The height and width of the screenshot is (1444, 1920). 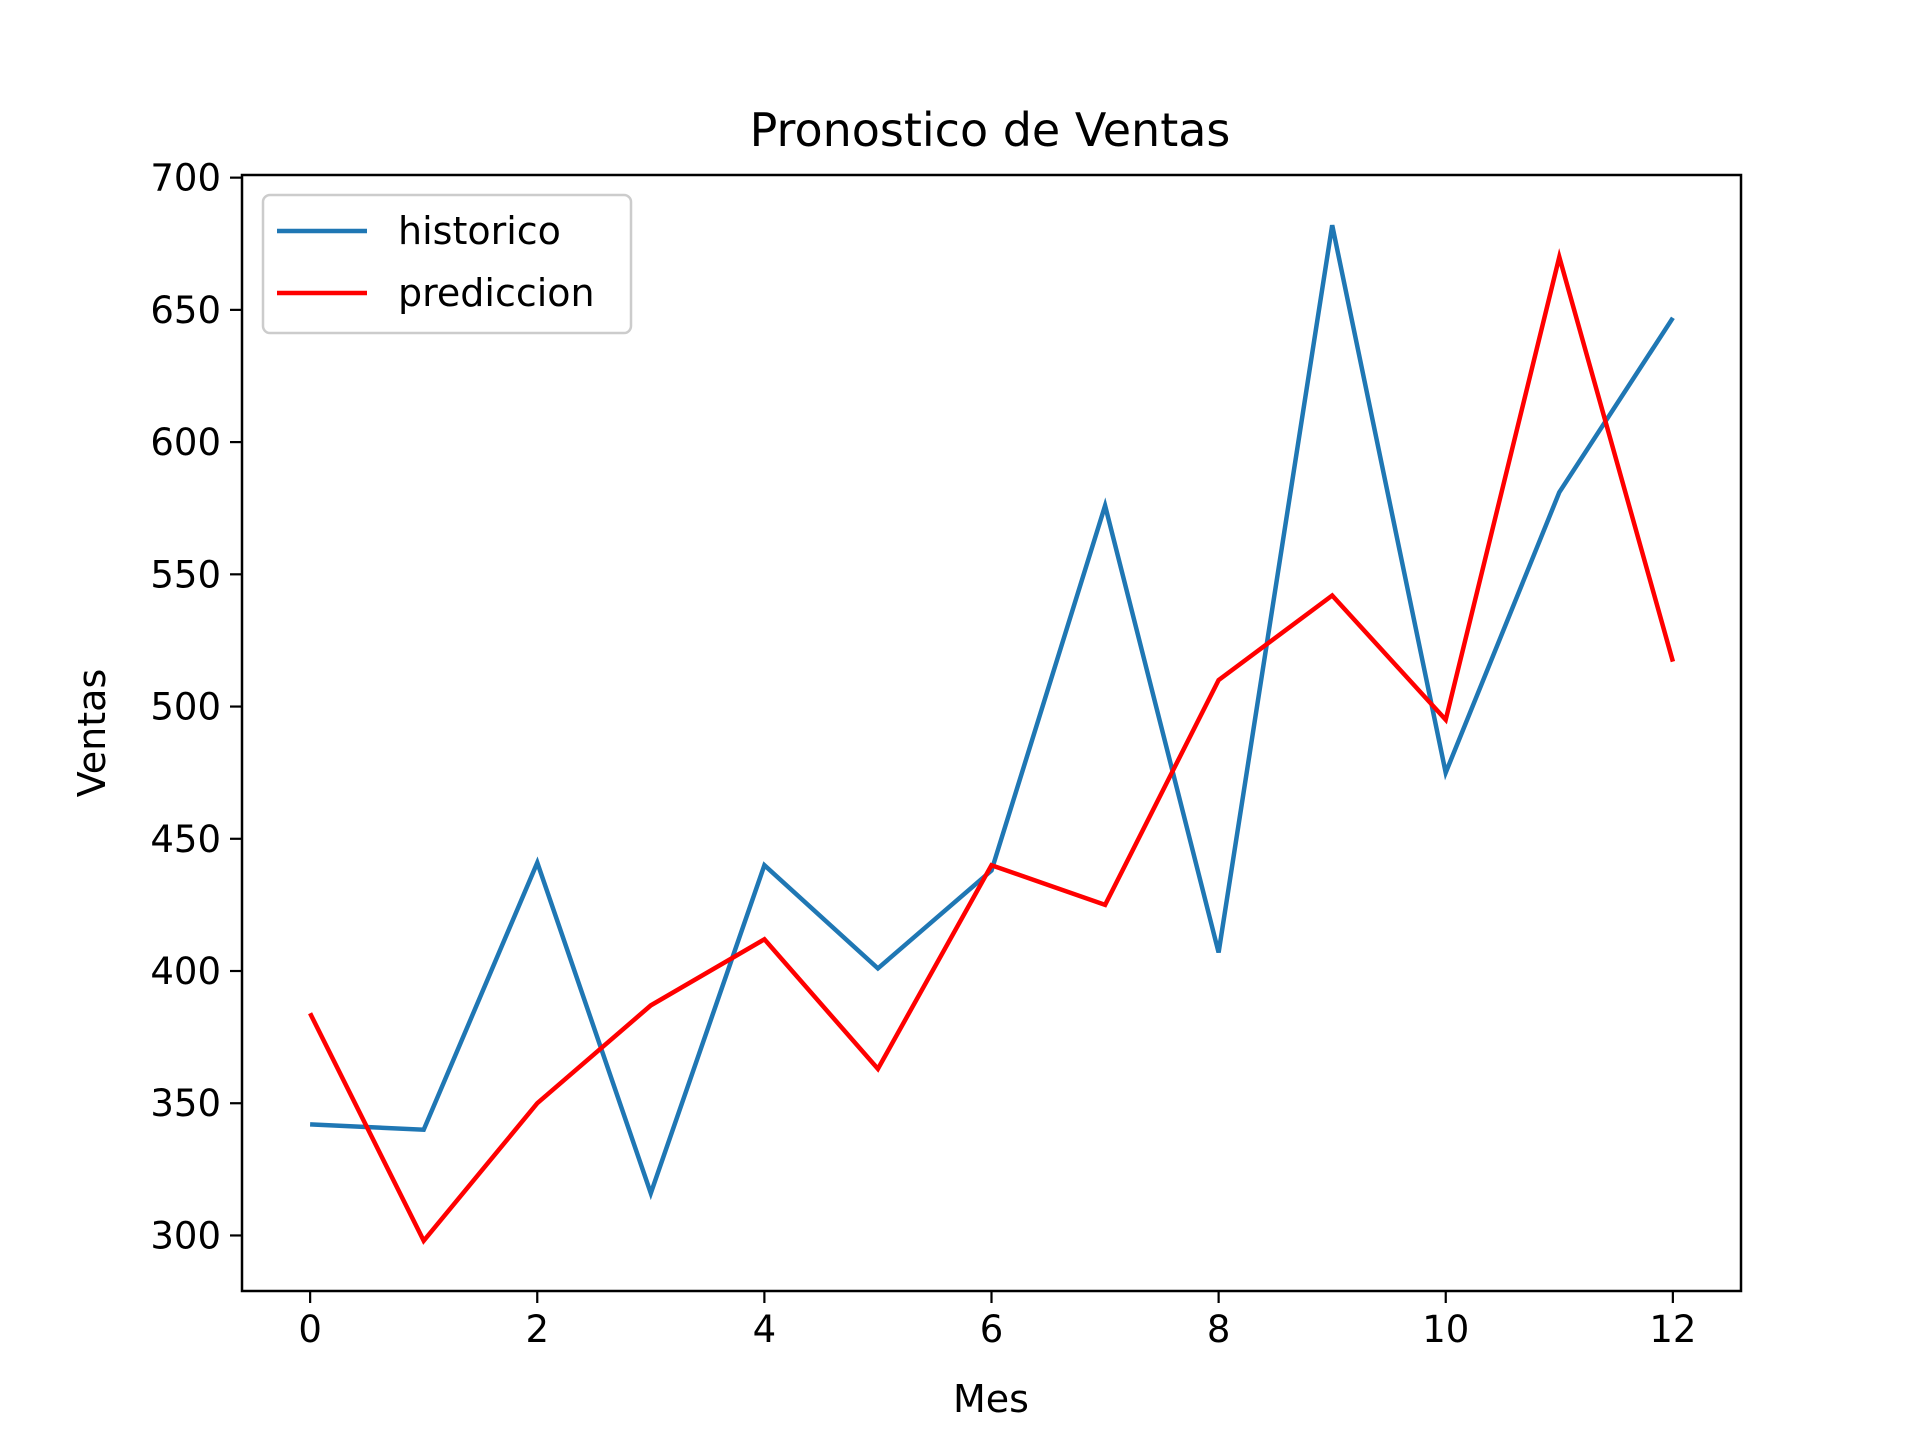 I want to click on x-axis-label: Mes, so click(x=991, y=1399).